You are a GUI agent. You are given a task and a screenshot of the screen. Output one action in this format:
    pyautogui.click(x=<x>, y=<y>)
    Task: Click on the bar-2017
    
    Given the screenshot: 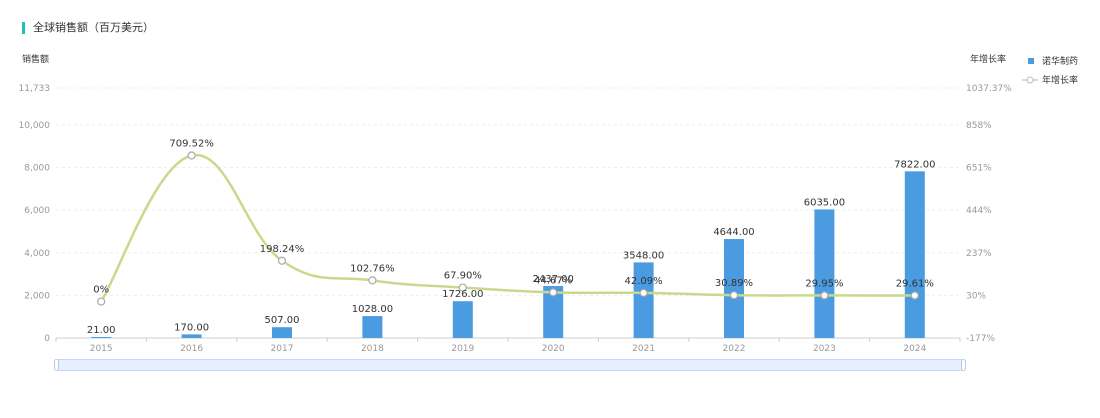 What is the action you would take?
    pyautogui.click(x=282, y=332)
    